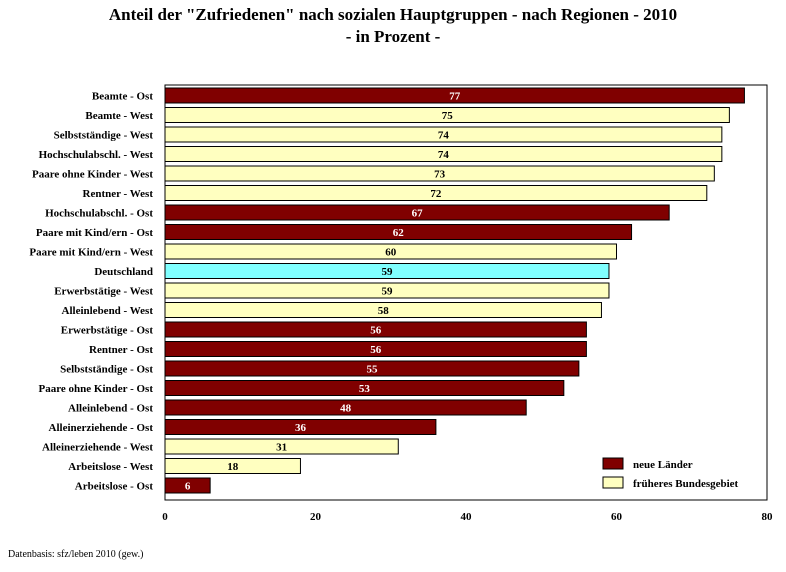  Describe the element at coordinates (670, 473) in the screenshot. I see `legend: neue Länder früheres Bundesgebiet` at that location.